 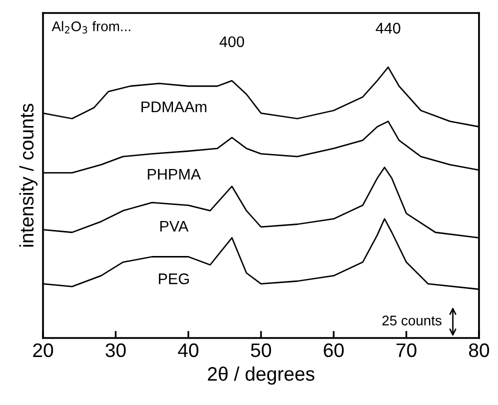 What do you see at coordinates (334, 350) in the screenshot?
I see `x-tick-label: 60` at bounding box center [334, 350].